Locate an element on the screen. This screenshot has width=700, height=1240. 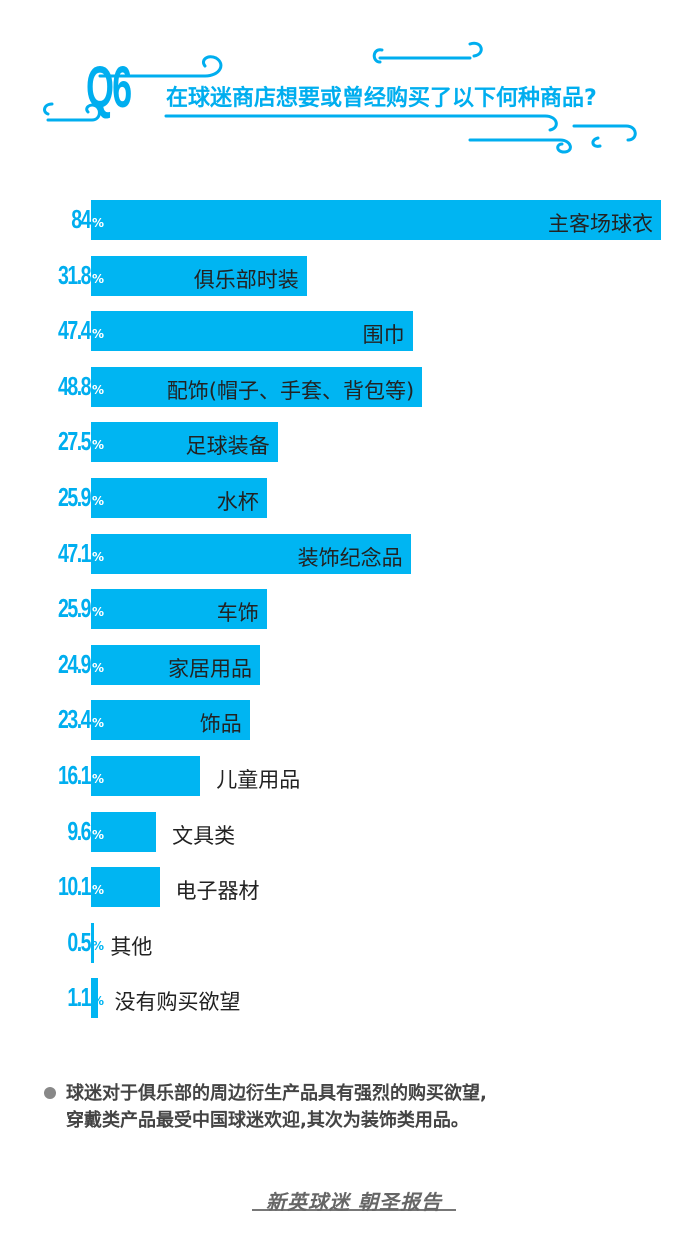
bullet-dot is located at coordinates (50, 1093).